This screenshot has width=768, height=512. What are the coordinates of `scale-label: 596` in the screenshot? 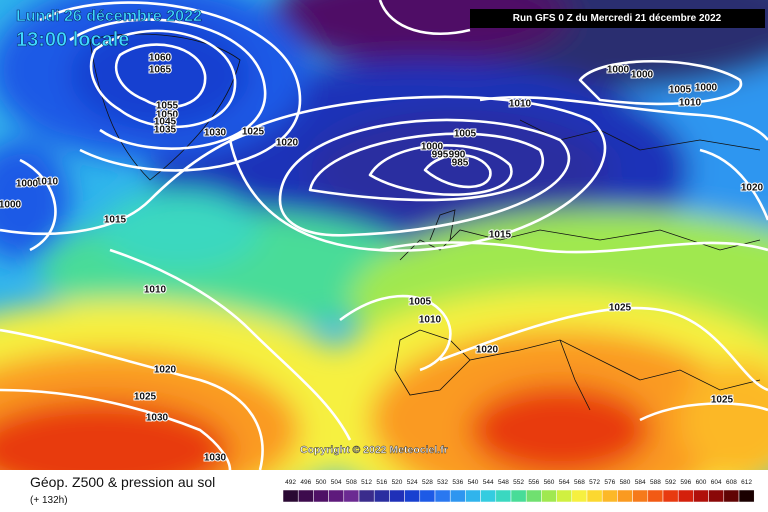 It's located at (685, 482).